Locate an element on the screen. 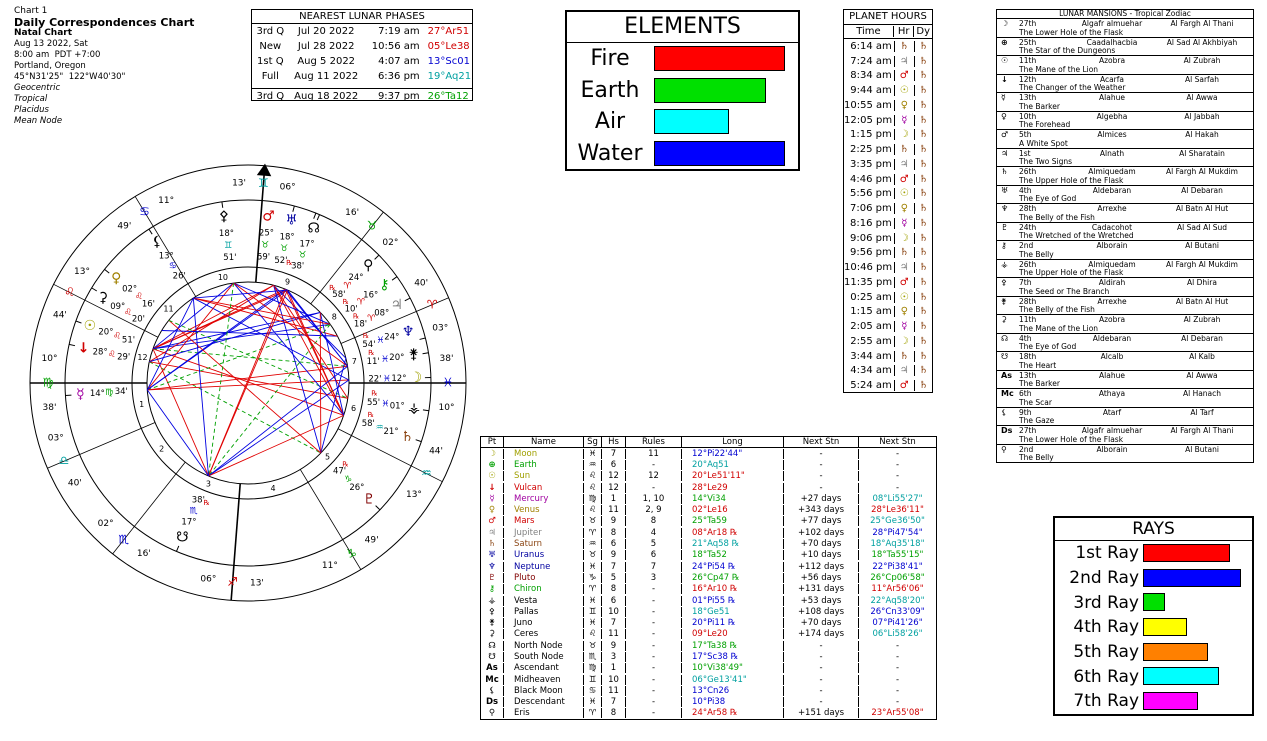  ray-row: 3rd Ray is located at coordinates (1153, 602).